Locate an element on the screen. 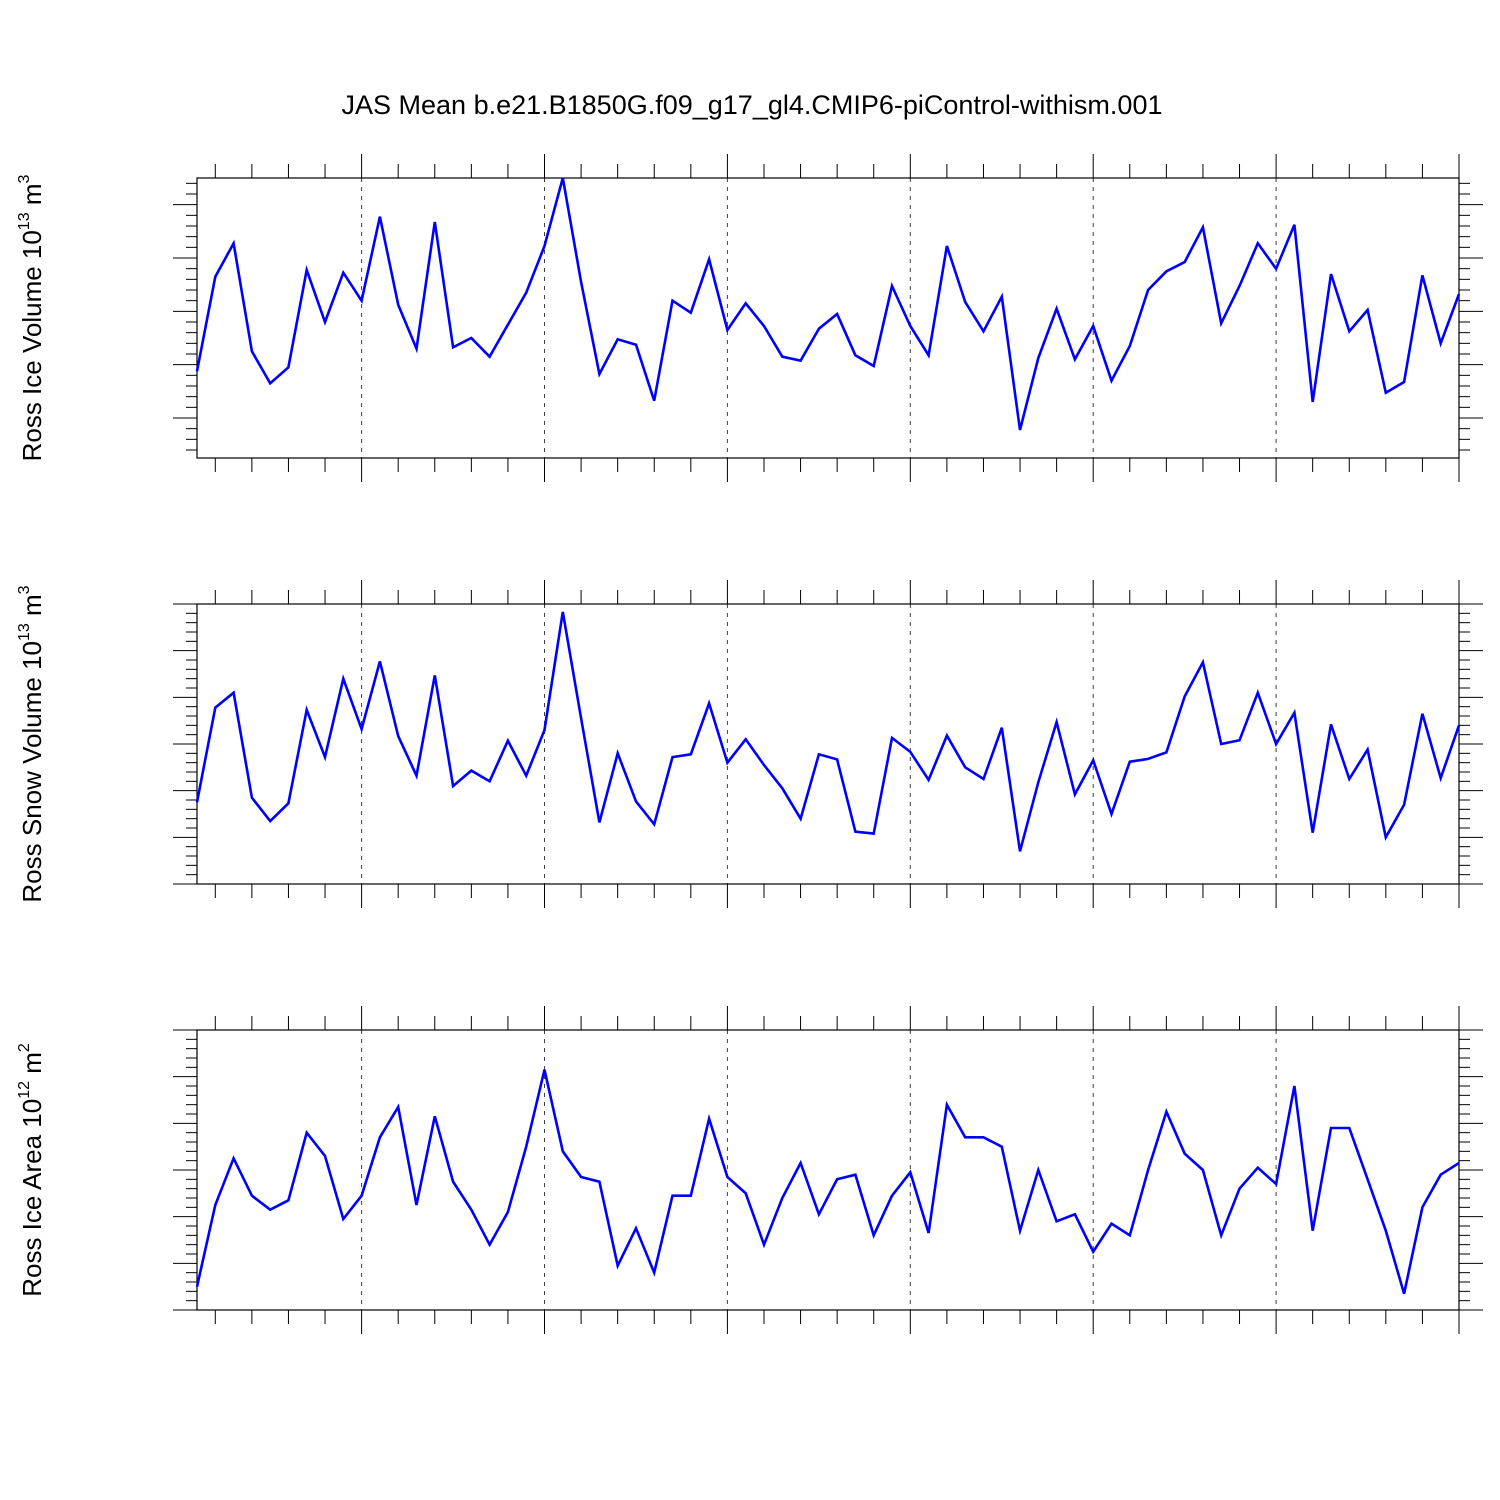  y-axis-label-ylabel-unit-exp: 2 is located at coordinates (24, 1047).